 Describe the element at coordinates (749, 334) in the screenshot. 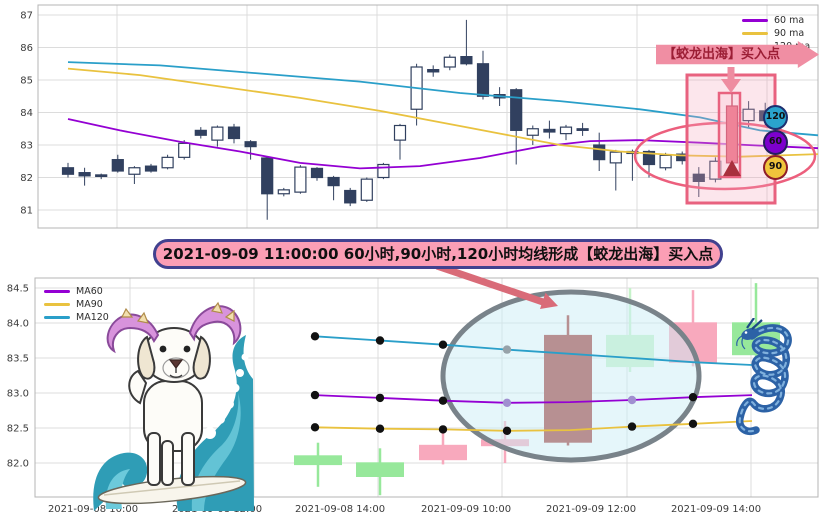

I see `dragon-head-art` at that location.